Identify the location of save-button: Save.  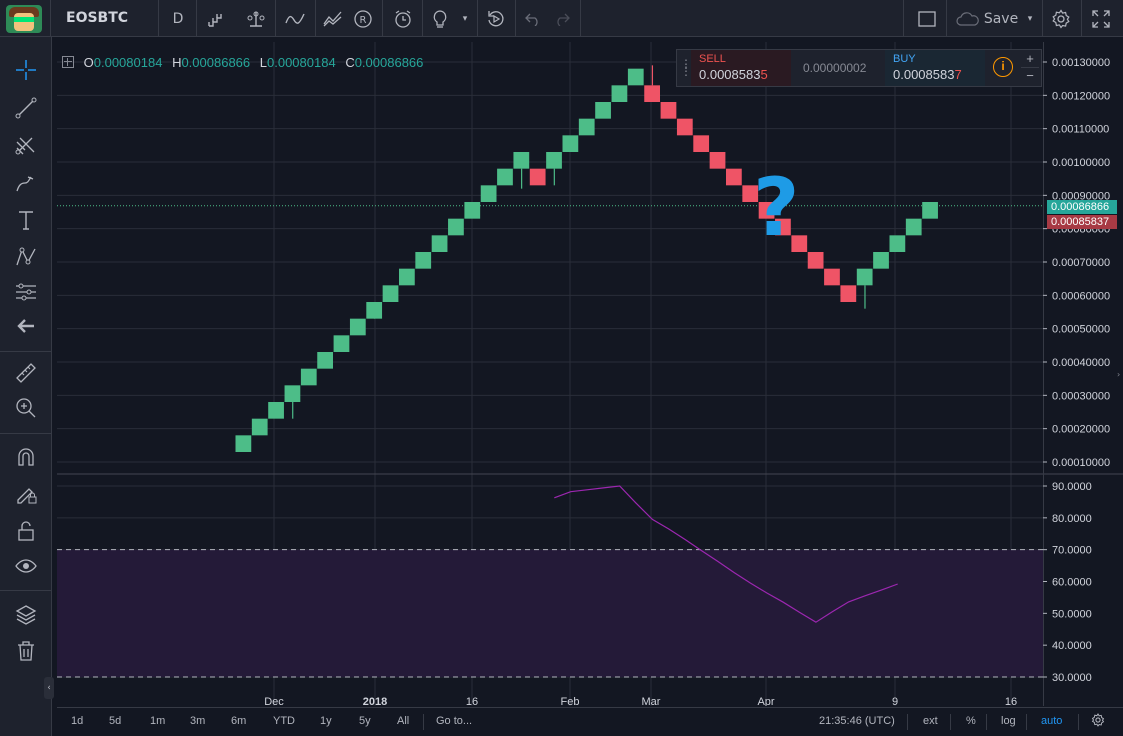
(1001, 18).